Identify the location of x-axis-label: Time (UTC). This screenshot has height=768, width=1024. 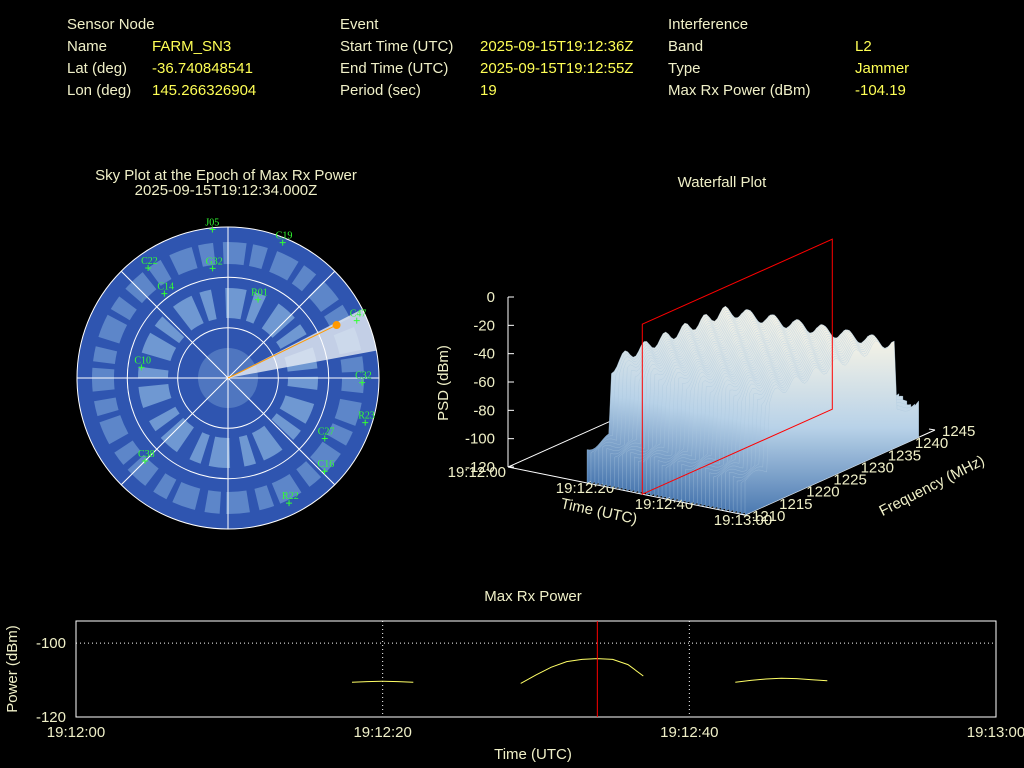
(533, 754).